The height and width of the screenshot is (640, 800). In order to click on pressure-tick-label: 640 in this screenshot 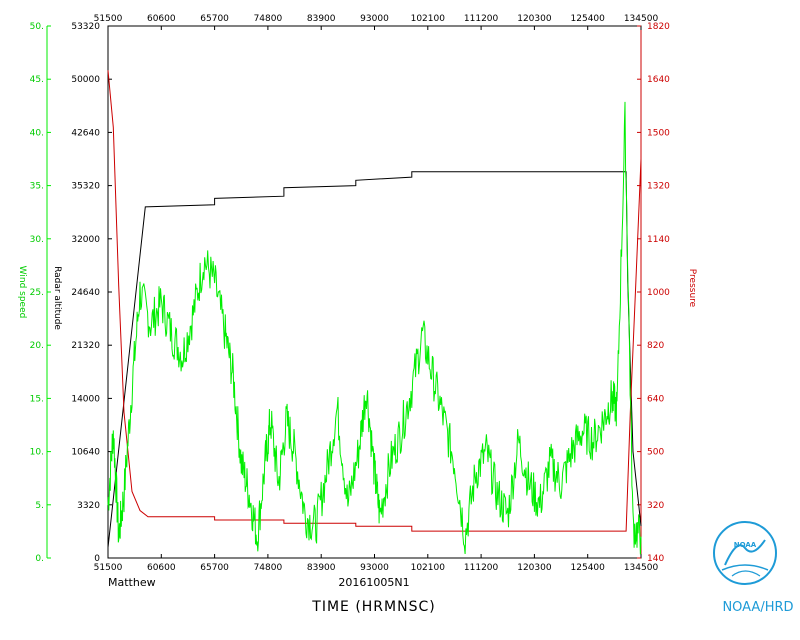, I will do `click(655, 399)`.